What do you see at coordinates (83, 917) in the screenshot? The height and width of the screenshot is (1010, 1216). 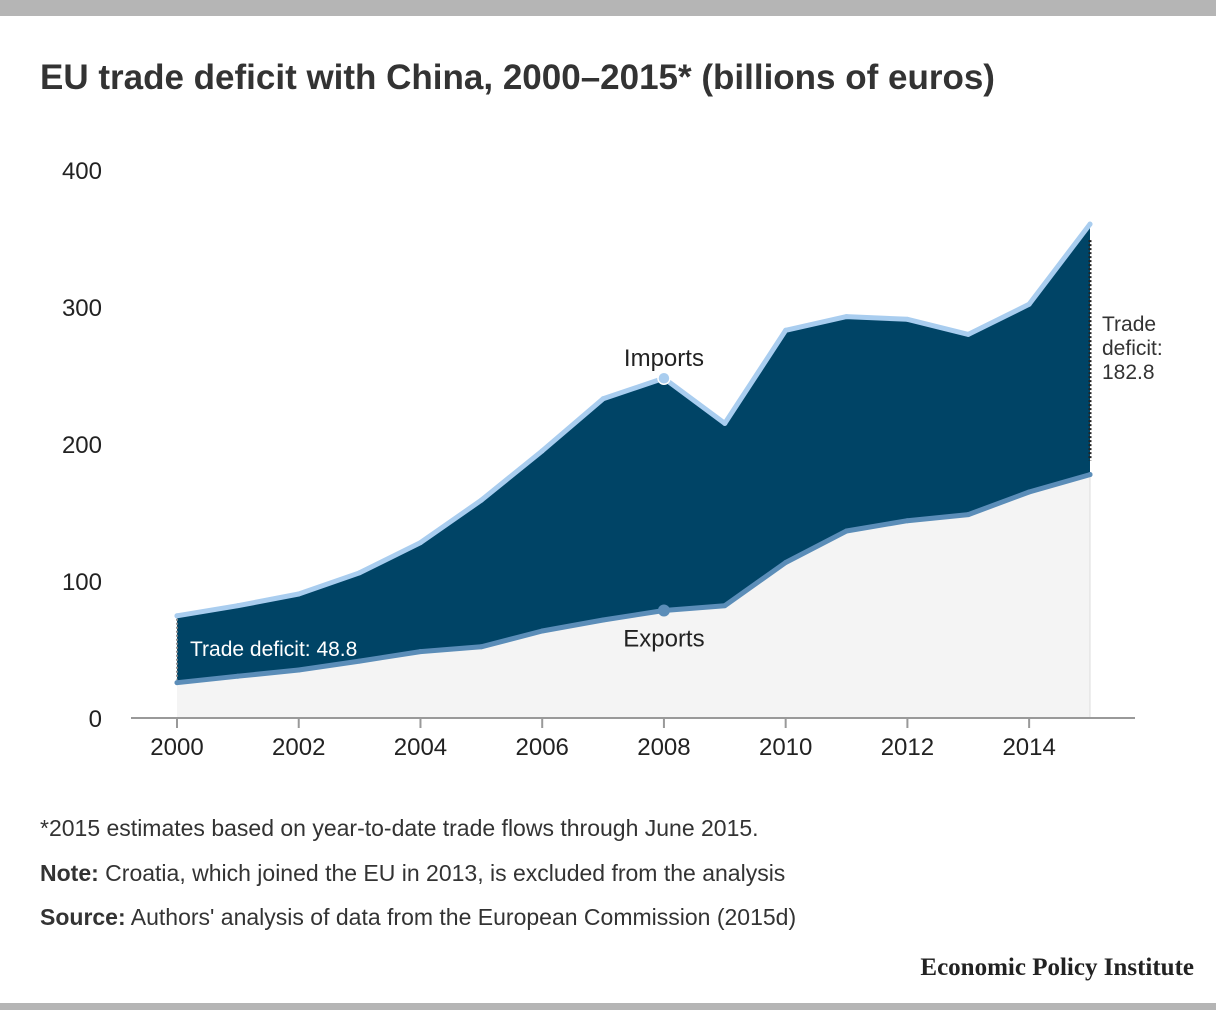 I see `source-label: Source:` at bounding box center [83, 917].